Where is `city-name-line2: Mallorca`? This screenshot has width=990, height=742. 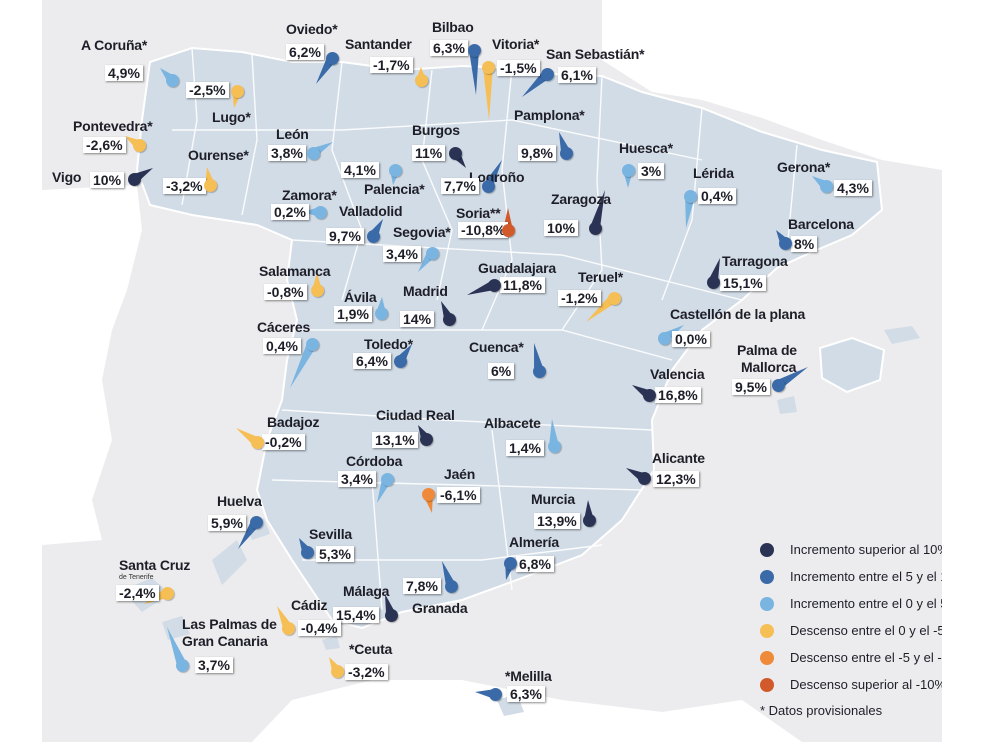
city-name-line2: Mallorca is located at coordinates (769, 367).